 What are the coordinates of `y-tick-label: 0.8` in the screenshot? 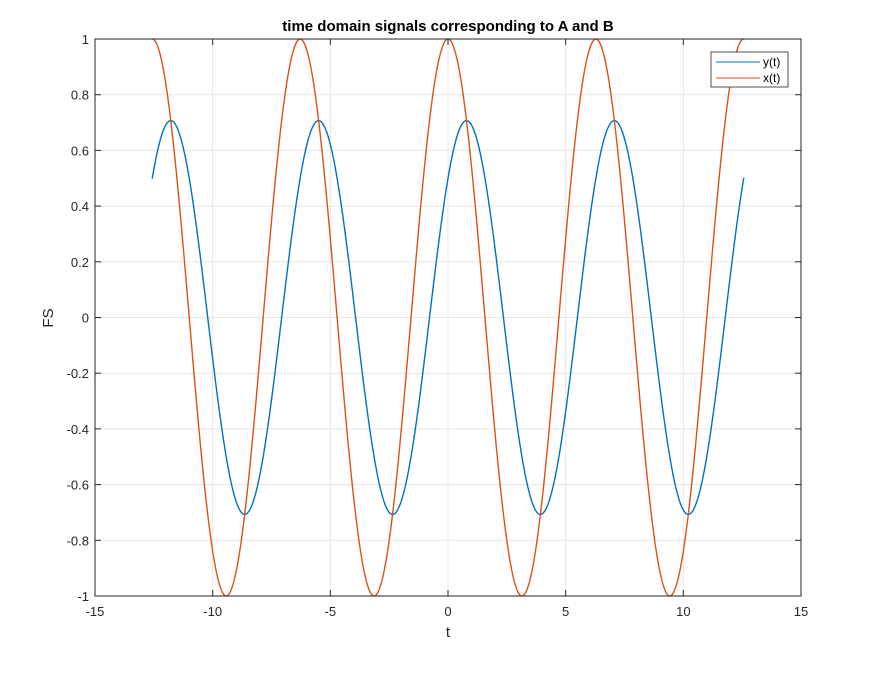 It's located at (80, 95).